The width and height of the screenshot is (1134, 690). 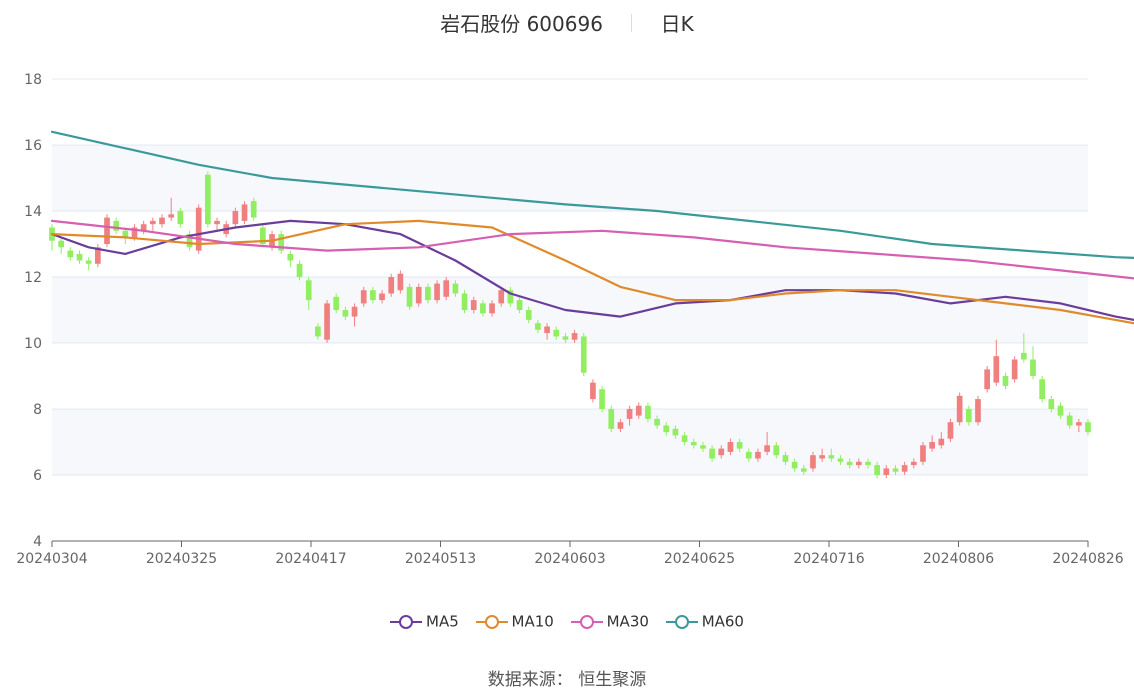 I want to click on legend-item-ma60: MA60, so click(x=704, y=621).